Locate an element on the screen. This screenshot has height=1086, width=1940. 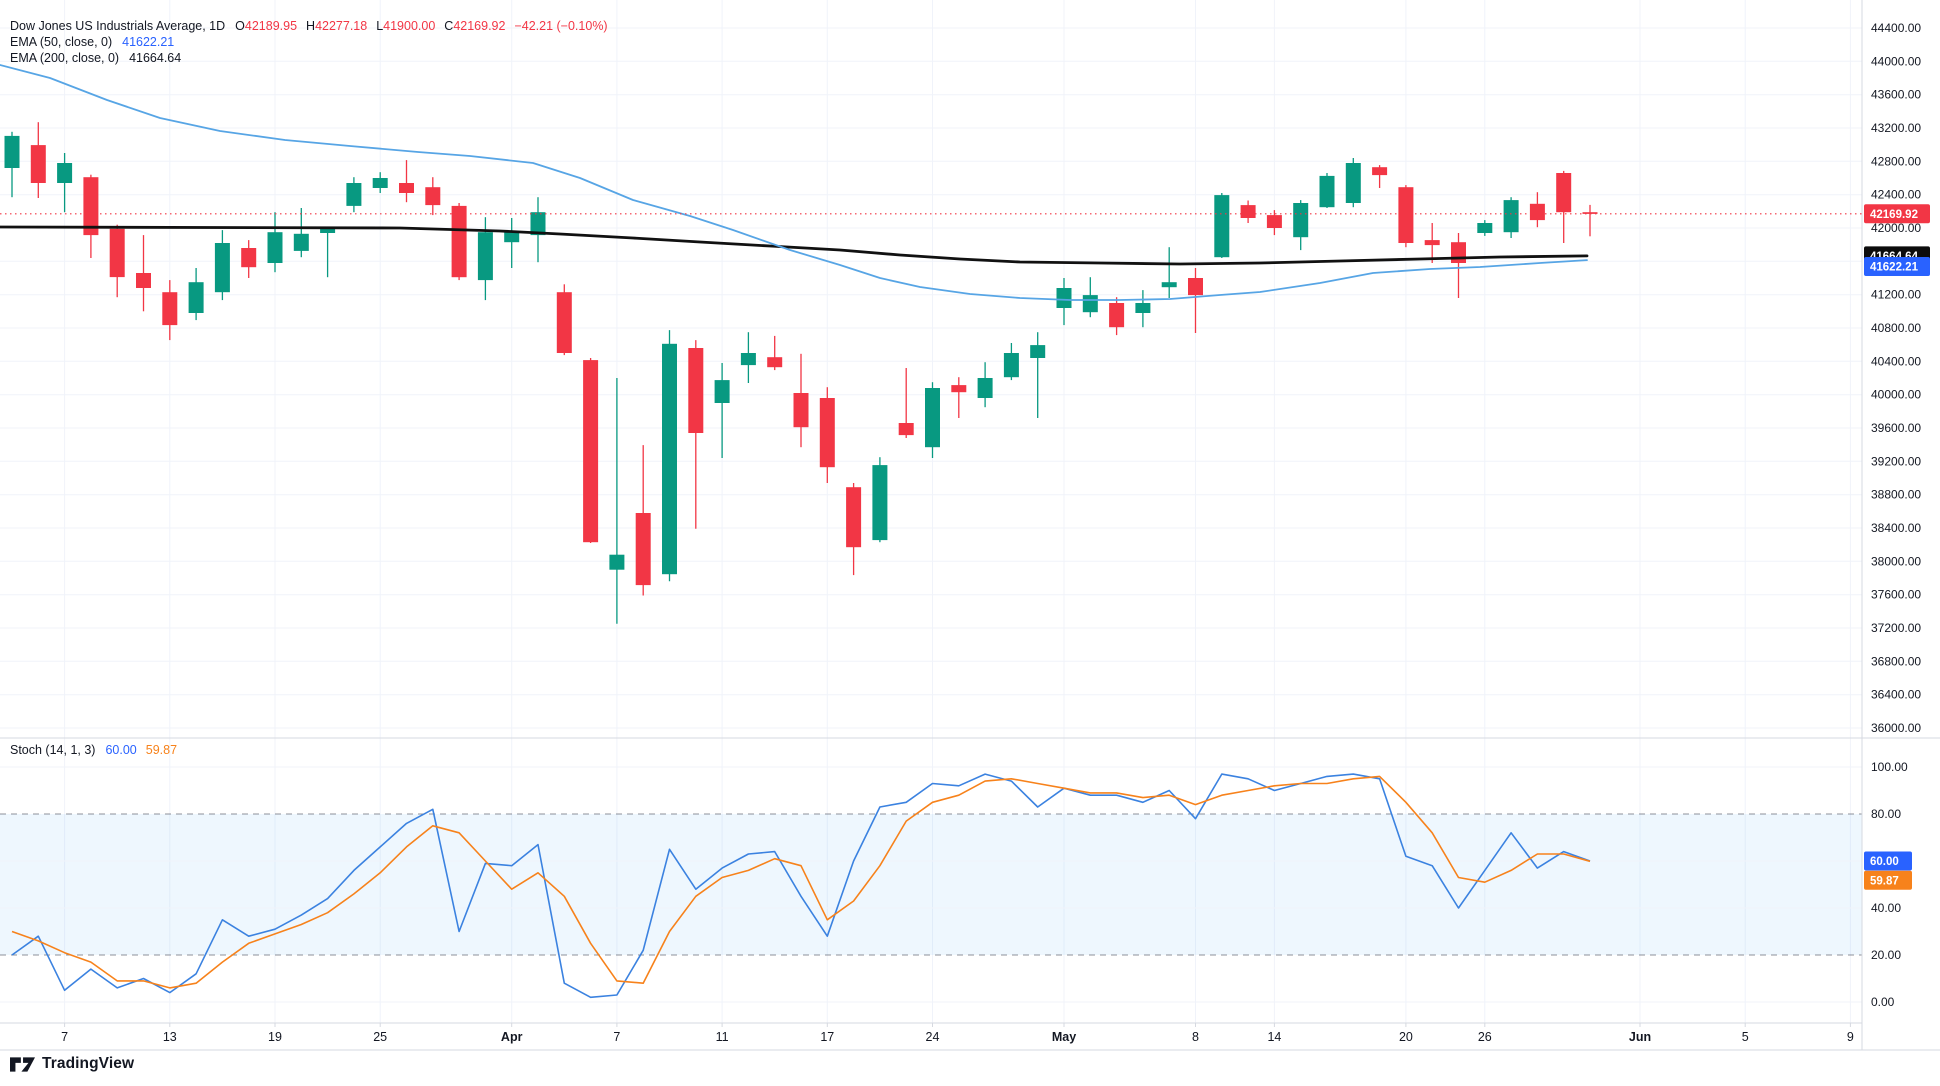
svg-text: 24 is located at coordinates (933, 1037).